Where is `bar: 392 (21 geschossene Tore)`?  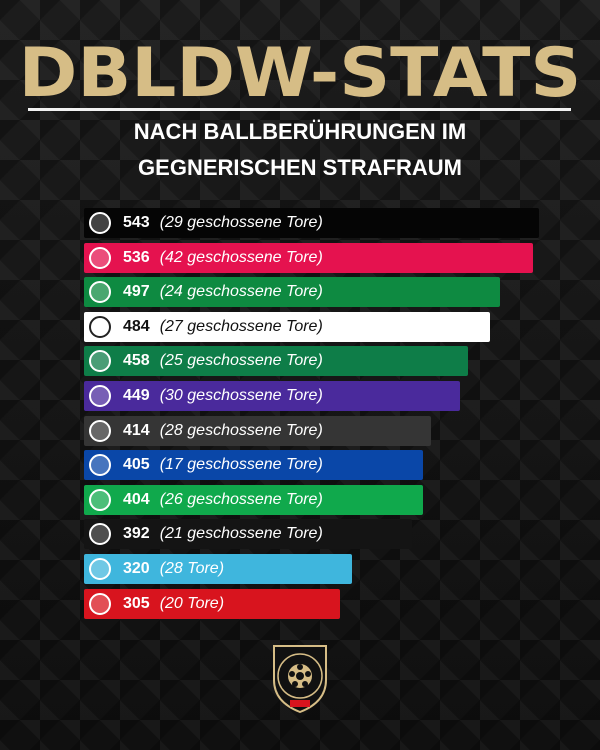
bar: 392 (21 geschossene Tore) is located at coordinates (248, 534).